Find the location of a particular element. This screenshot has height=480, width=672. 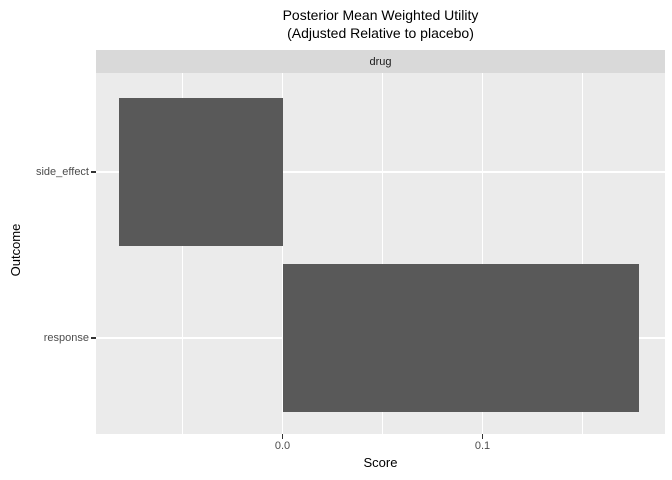

bar-side_effect is located at coordinates (200, 172).